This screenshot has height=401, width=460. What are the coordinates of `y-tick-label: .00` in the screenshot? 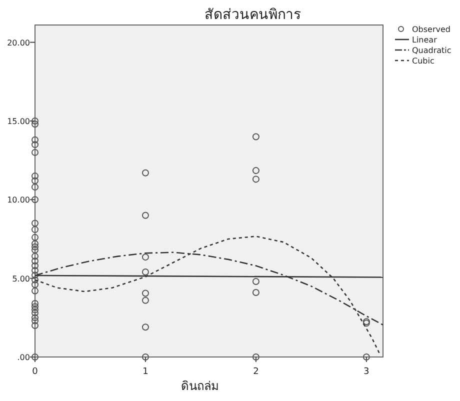 It's located at (23, 357).